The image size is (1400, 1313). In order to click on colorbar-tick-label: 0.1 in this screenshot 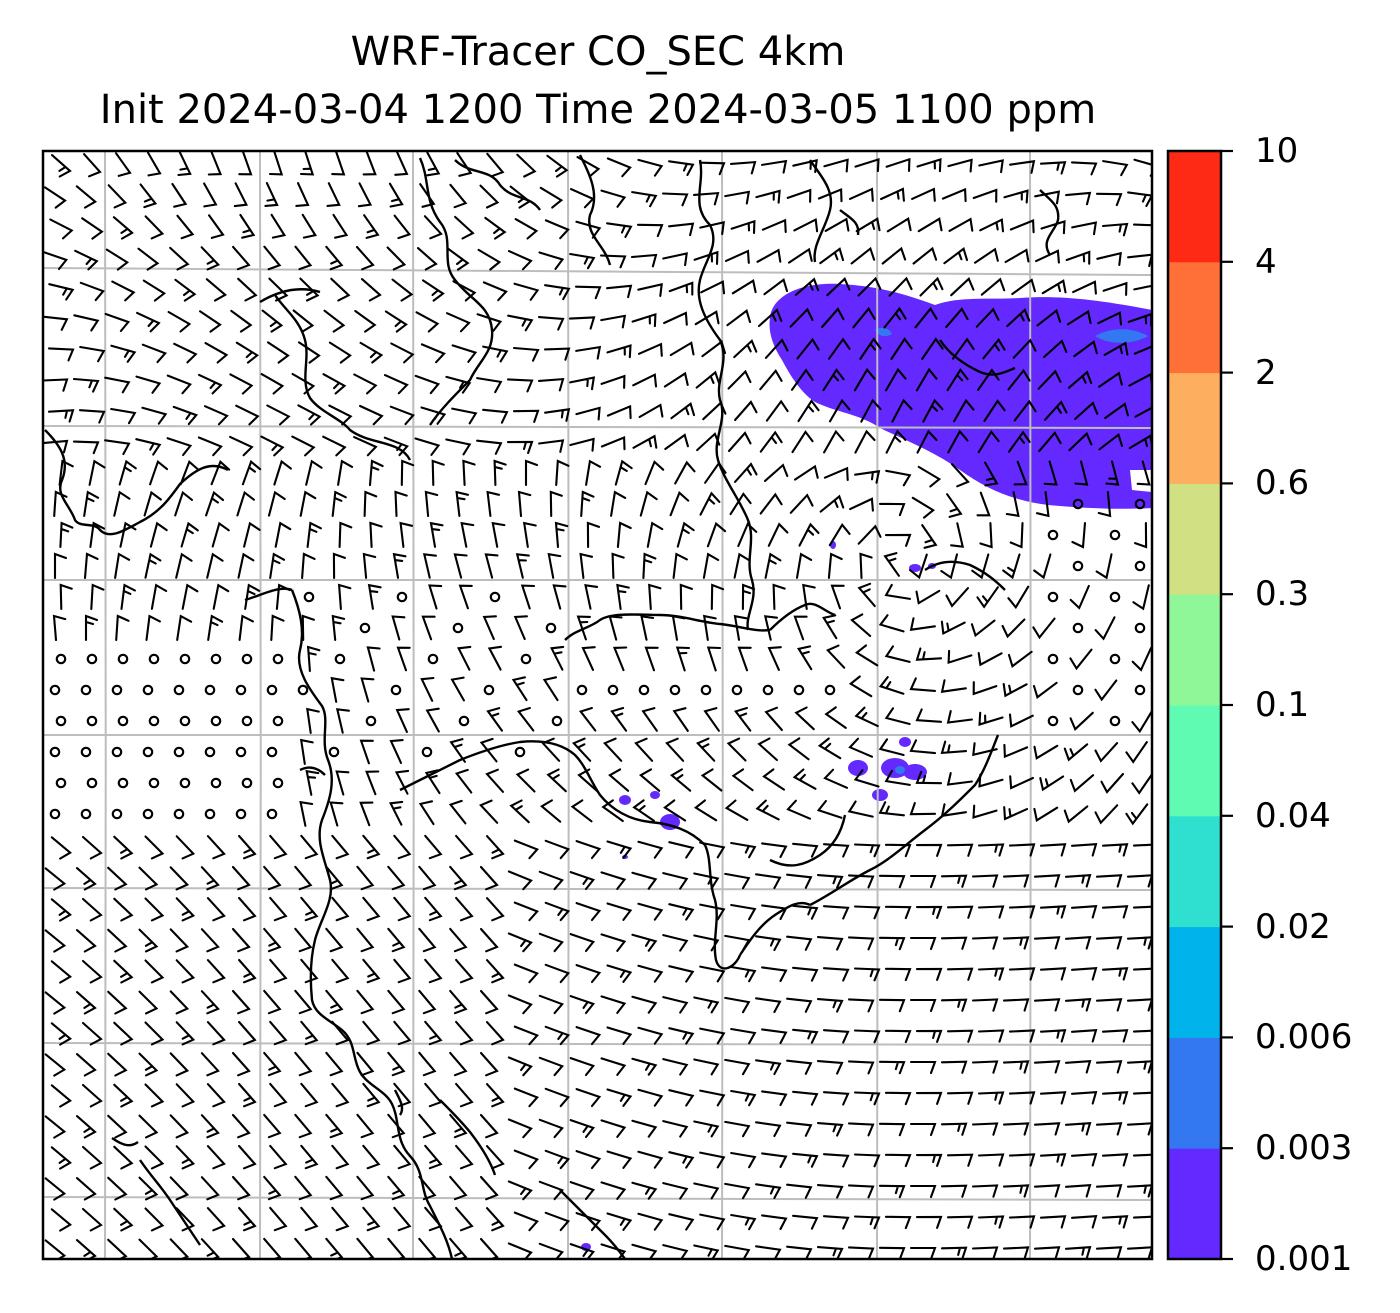, I will do `click(1282, 705)`.